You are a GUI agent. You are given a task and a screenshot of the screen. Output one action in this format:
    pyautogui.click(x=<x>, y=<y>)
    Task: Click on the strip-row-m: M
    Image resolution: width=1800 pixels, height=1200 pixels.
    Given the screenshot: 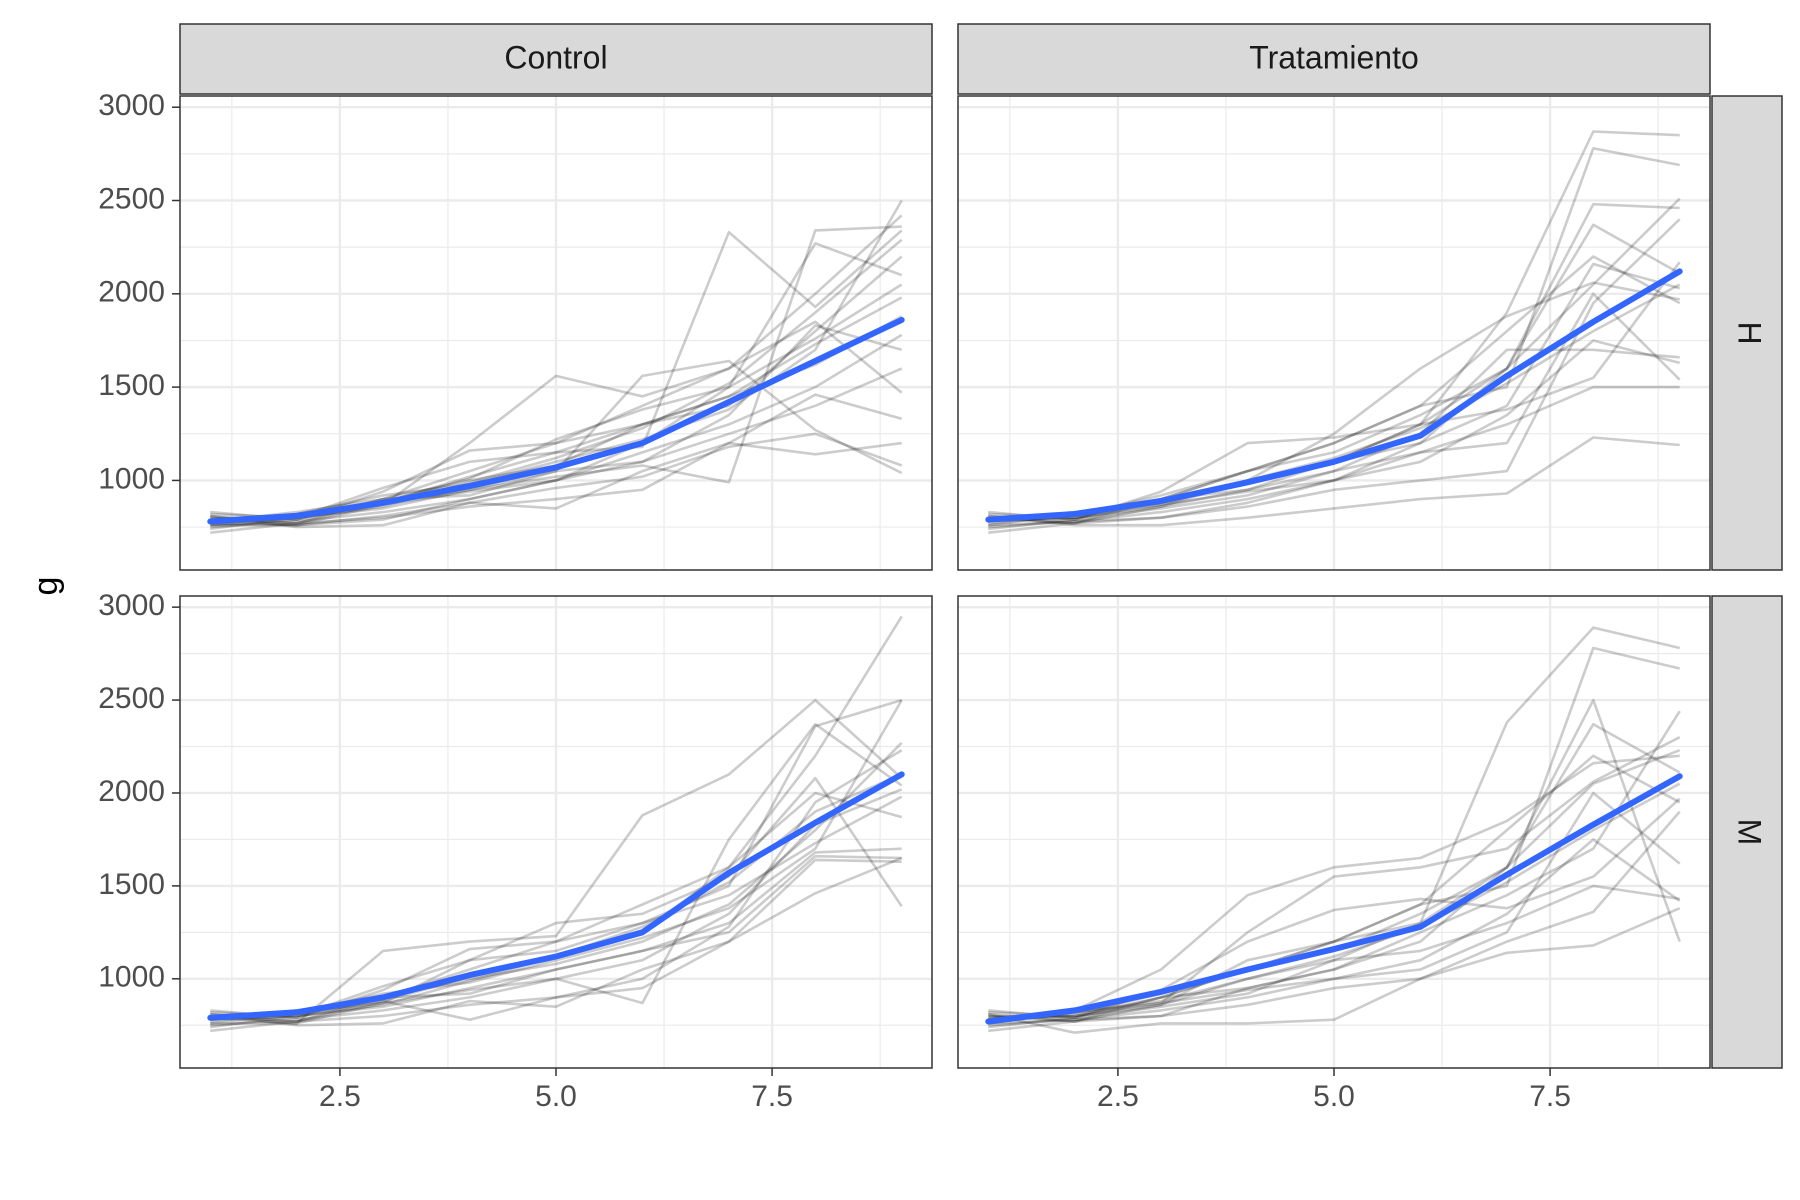 What is the action you would take?
    pyautogui.click(x=1747, y=832)
    